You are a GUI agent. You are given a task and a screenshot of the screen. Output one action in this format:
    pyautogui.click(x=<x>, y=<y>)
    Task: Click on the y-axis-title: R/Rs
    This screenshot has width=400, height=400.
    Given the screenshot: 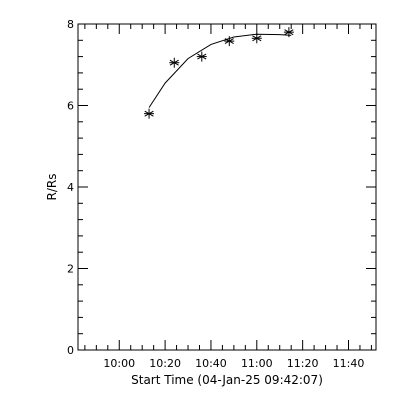 What is the action you would take?
    pyautogui.click(x=52, y=187)
    